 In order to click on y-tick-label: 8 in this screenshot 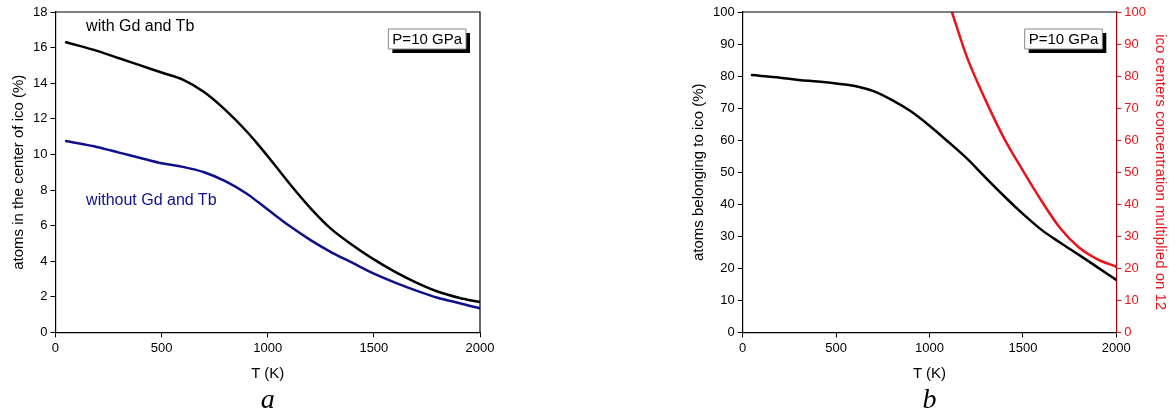, I will do `click(44, 189)`.